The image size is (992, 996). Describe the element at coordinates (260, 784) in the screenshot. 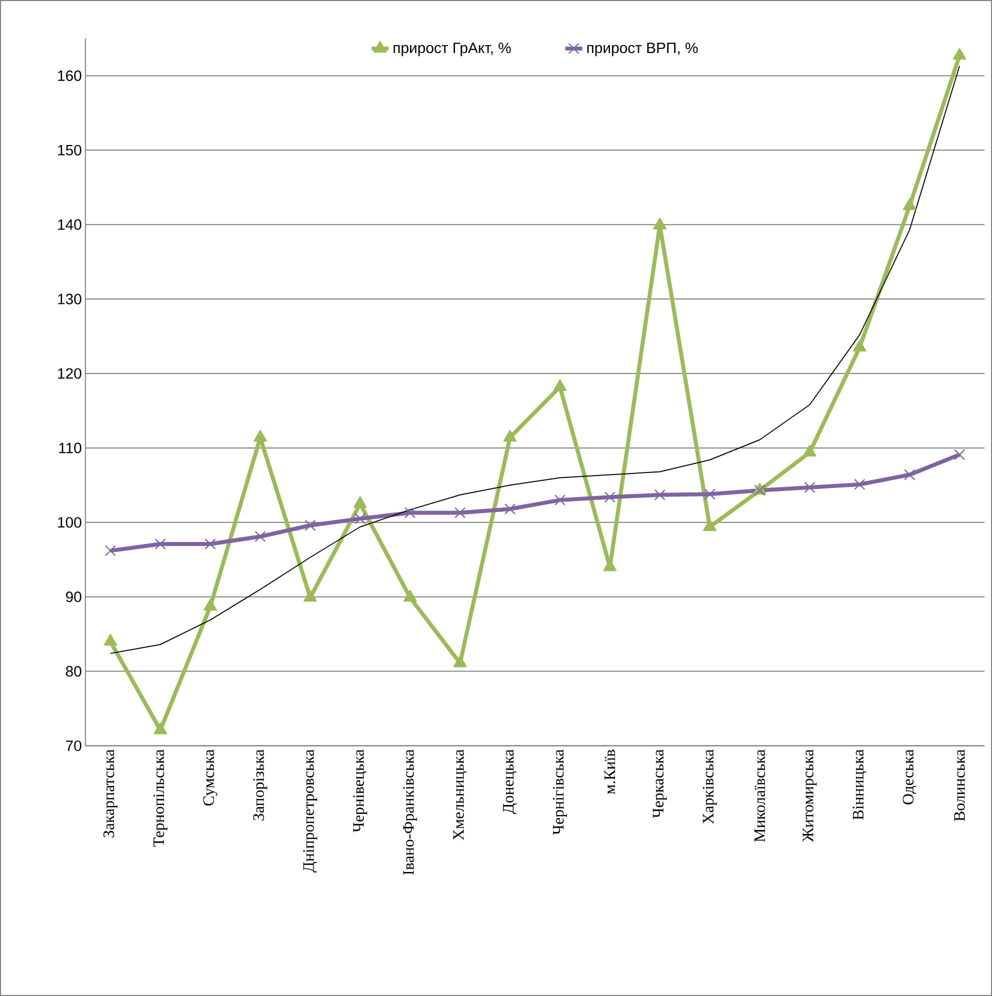

I see `x-tick-label: Запорізька` at that location.